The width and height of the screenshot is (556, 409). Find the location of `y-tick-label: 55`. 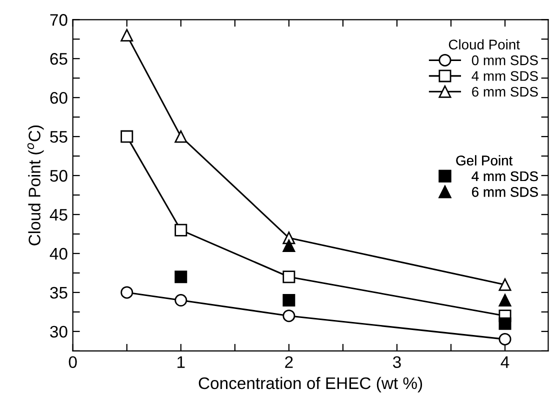

y-tick-label: 55 is located at coordinates (59, 137).